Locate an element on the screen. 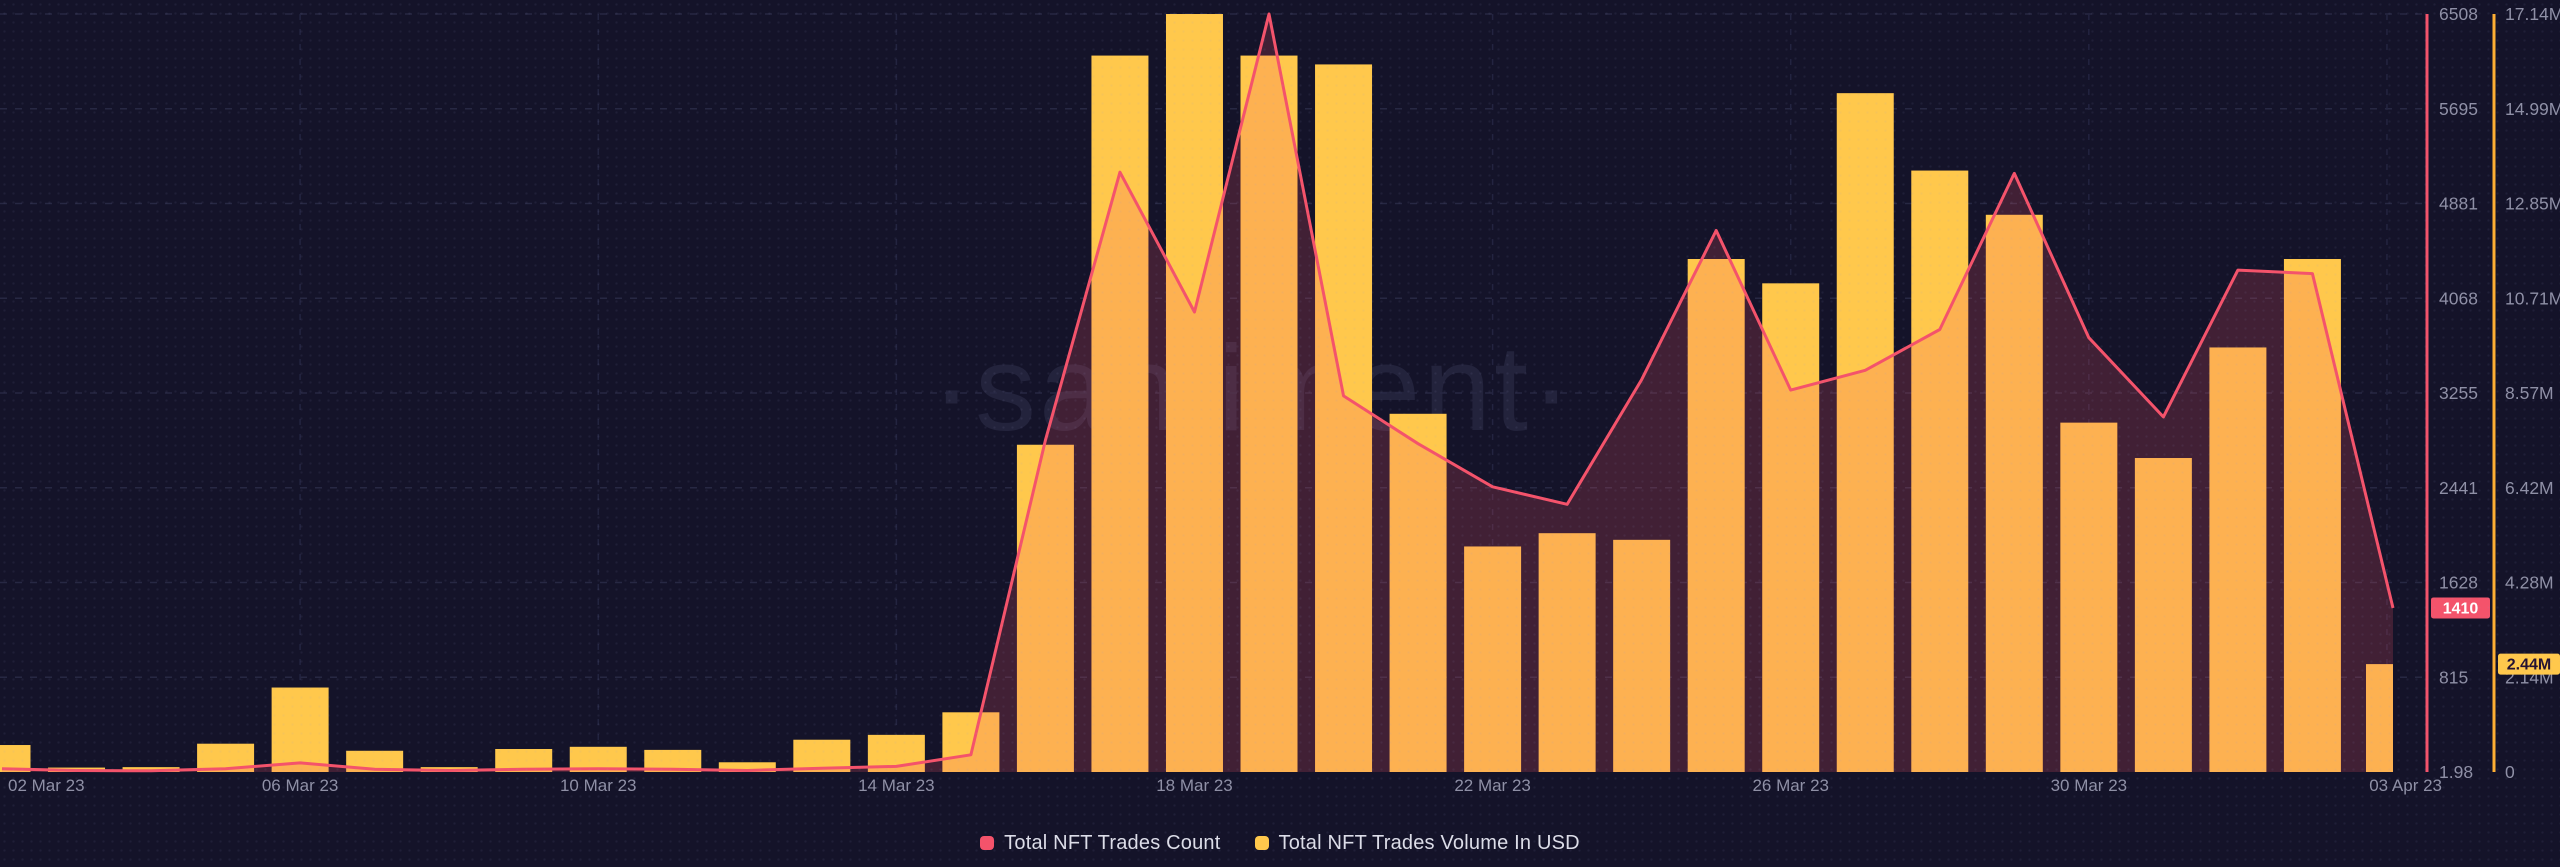 This screenshot has height=867, width=2560. count-value-badge-text: 1410 is located at coordinates (2461, 608).